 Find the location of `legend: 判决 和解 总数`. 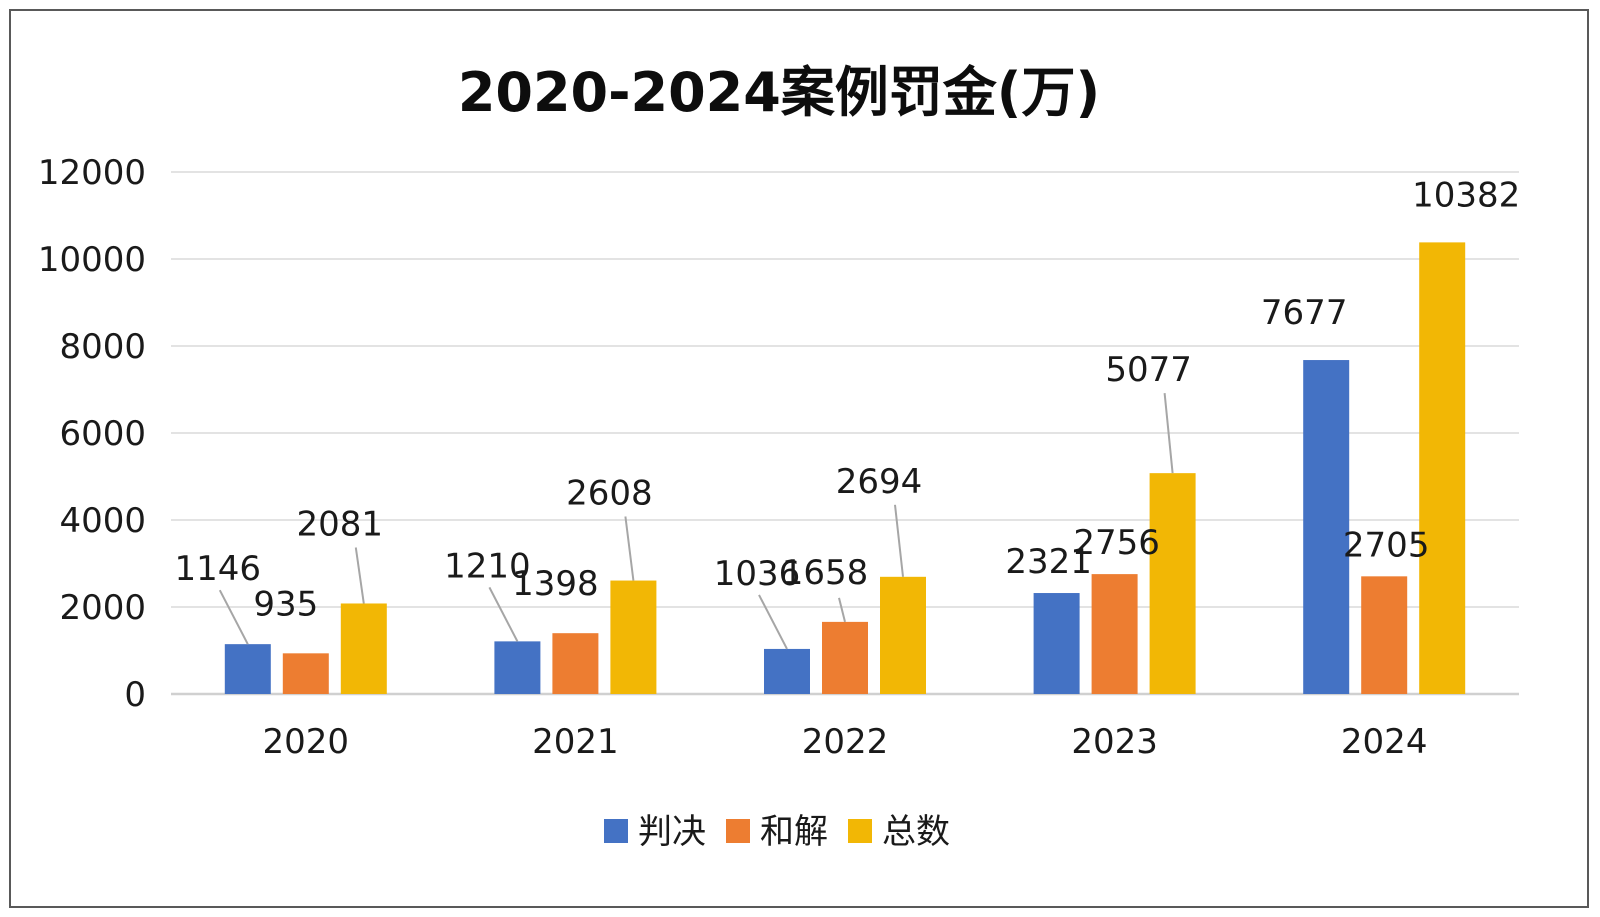

legend: 判决 和解 总数 is located at coordinates (777, 832).